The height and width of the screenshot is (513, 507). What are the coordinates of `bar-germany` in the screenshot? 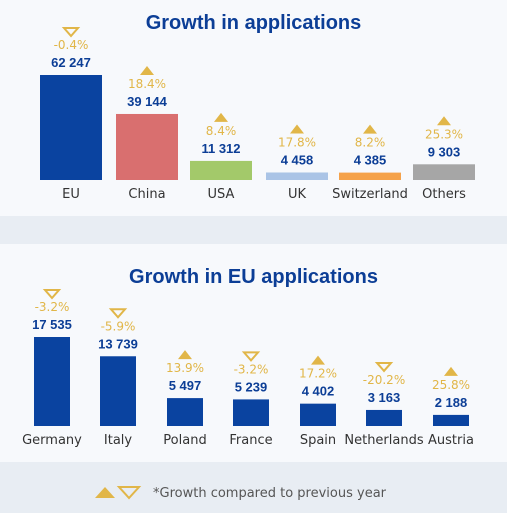 It's located at (52, 381).